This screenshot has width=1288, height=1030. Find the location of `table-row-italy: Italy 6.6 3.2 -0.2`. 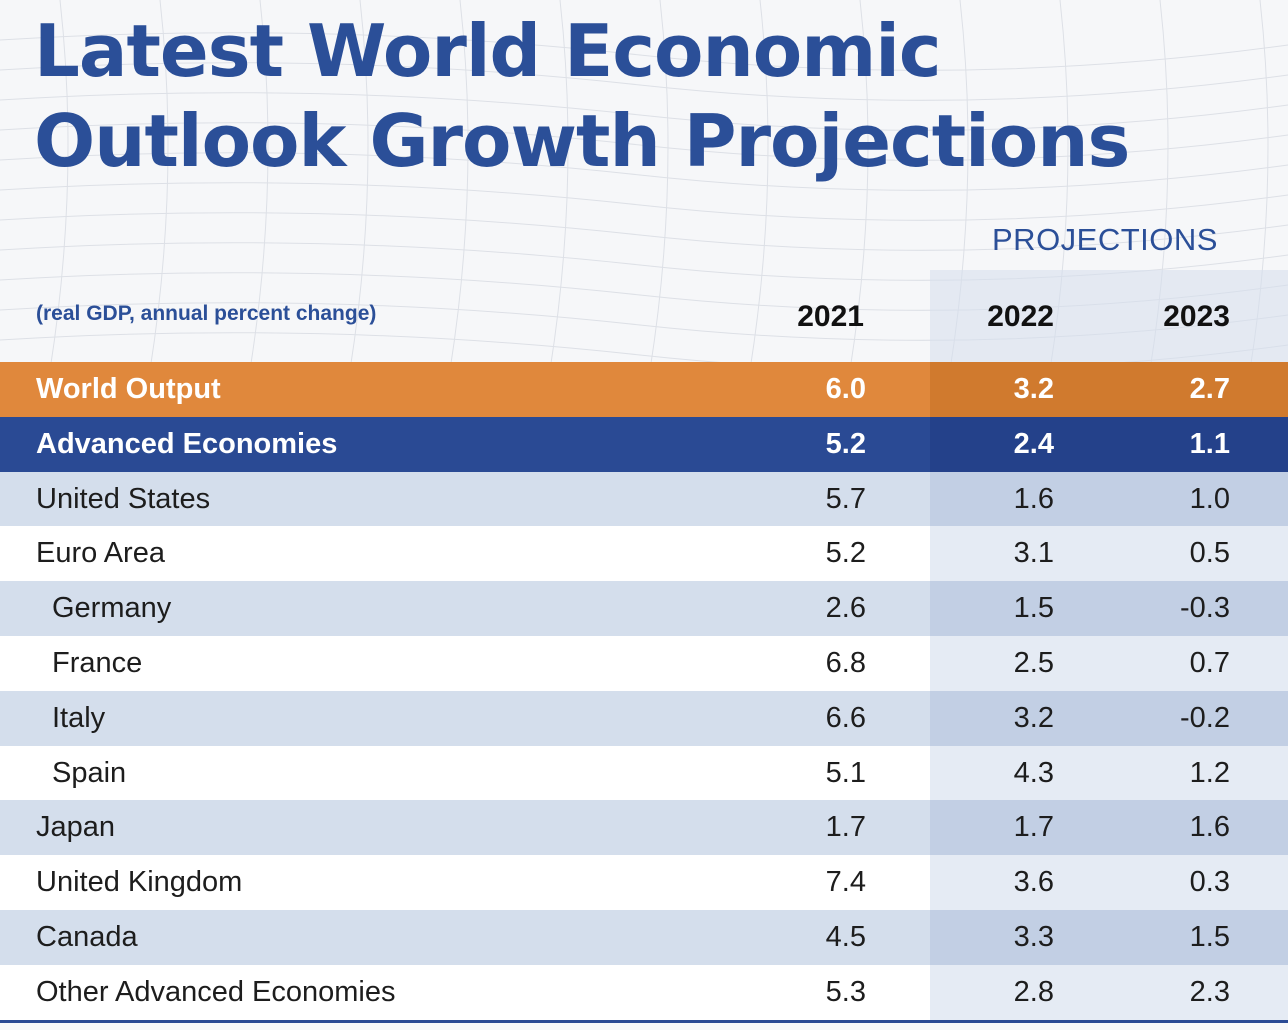

table-row-italy: Italy 6.6 3.2 -0.2 is located at coordinates (644, 718).